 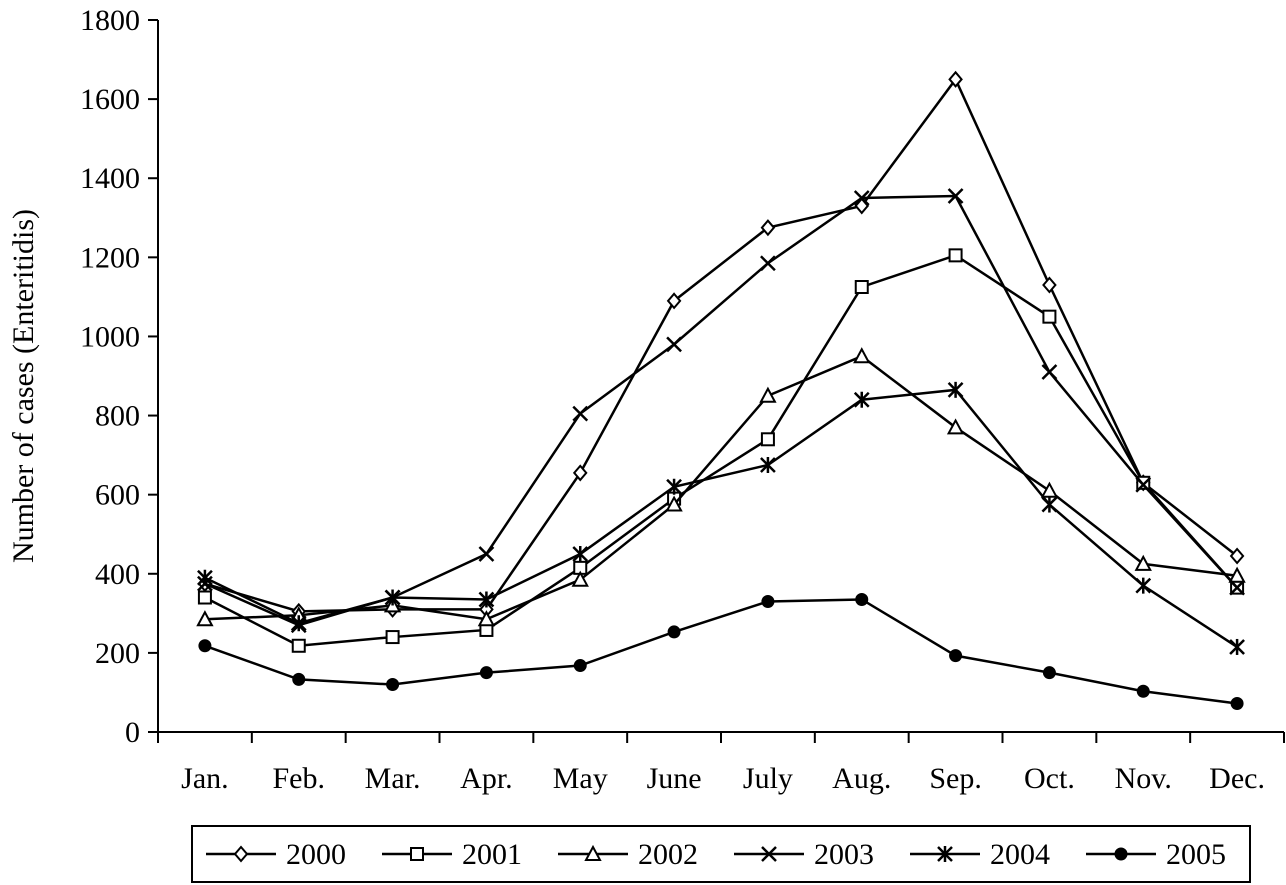 What do you see at coordinates (580, 778) in the screenshot?
I see `x-tick-label: May` at bounding box center [580, 778].